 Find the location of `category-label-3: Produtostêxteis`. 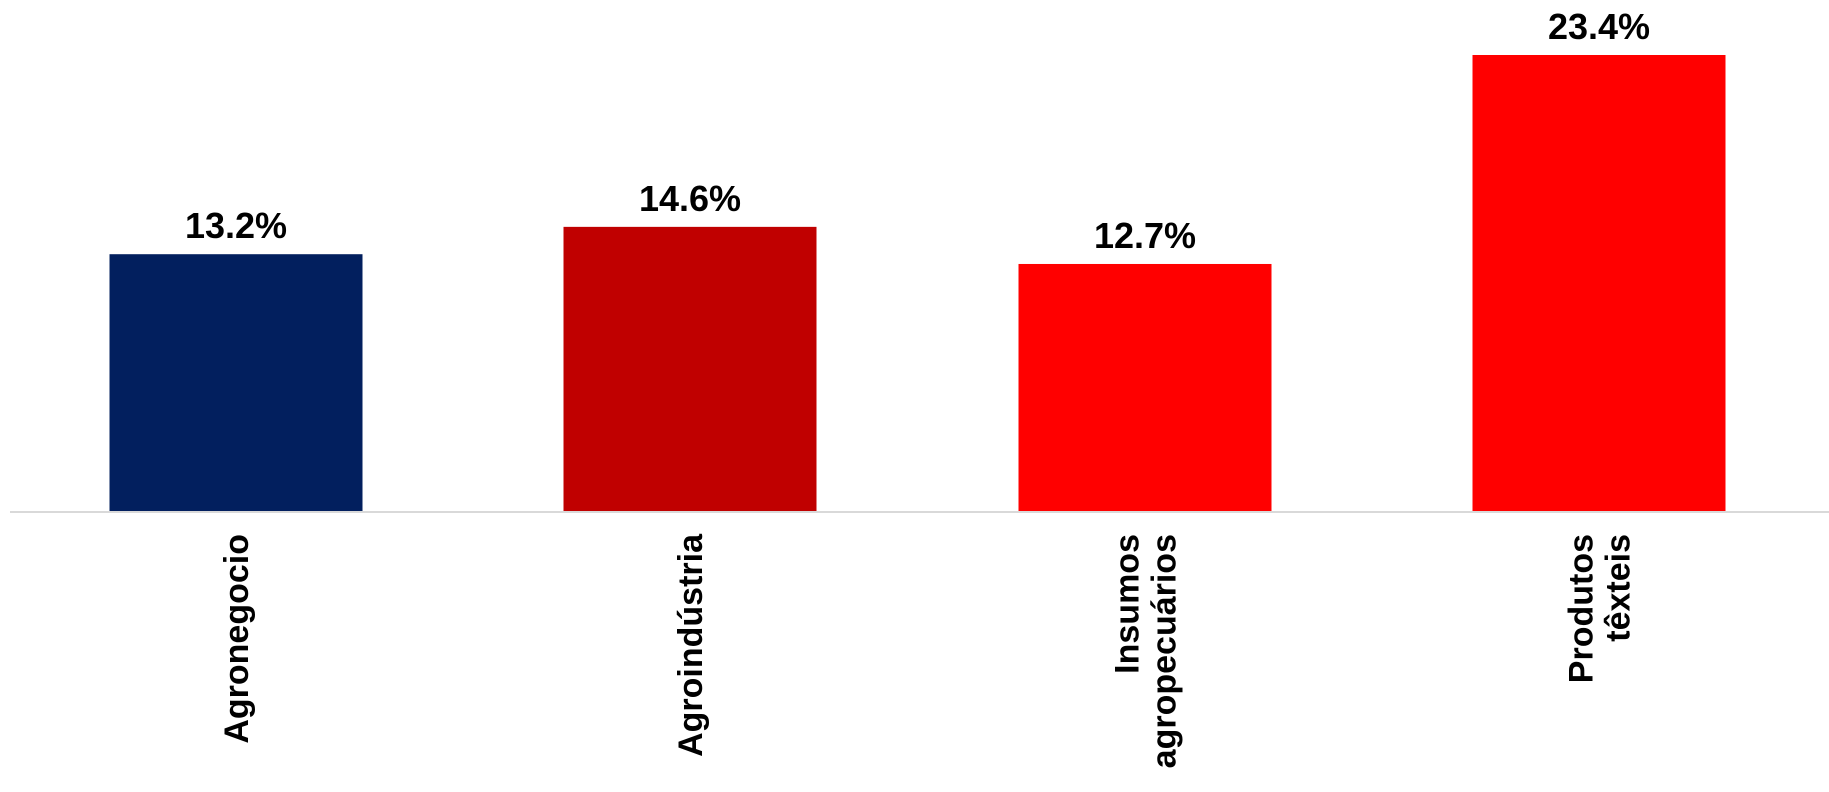

category-label-3: Produtostêxteis is located at coordinates (1600, 608).